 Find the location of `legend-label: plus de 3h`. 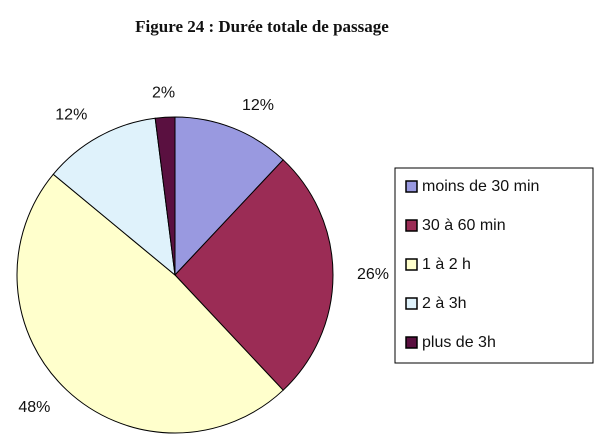

legend-label: plus de 3h is located at coordinates (459, 342).